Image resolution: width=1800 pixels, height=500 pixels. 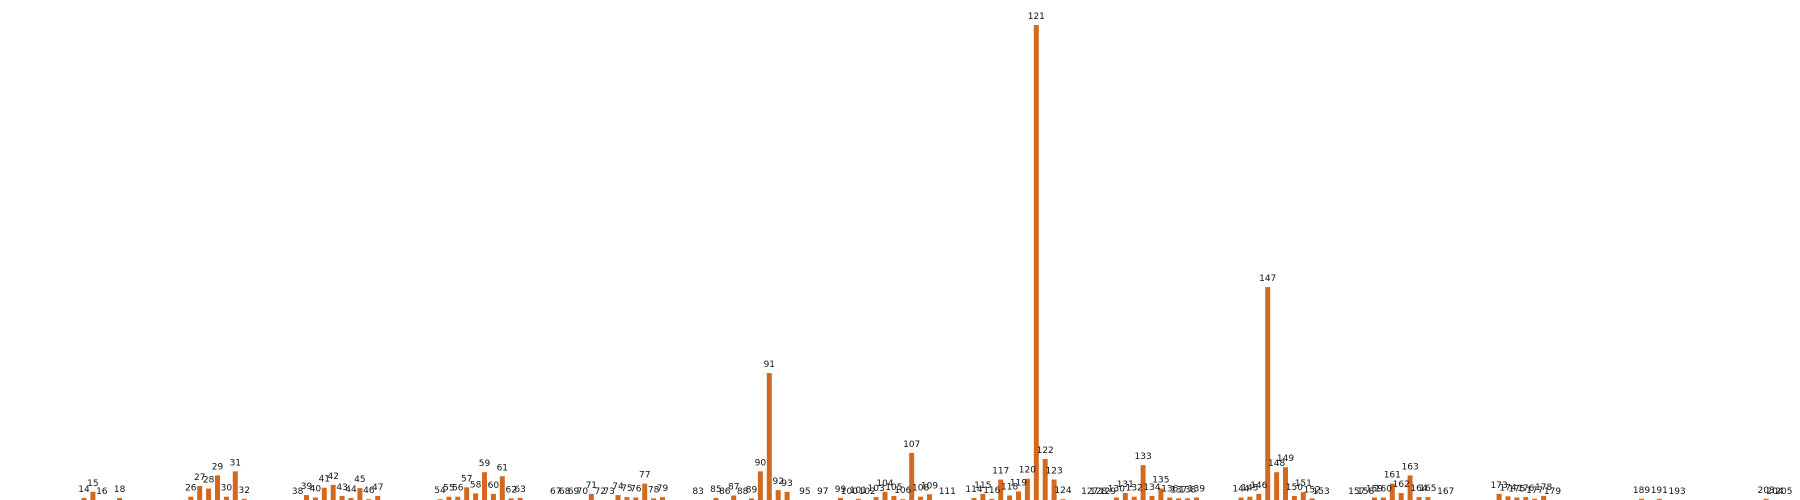 What do you see at coordinates (1169, 490) in the screenshot?
I see `bar-label-136: 136` at bounding box center [1169, 490].